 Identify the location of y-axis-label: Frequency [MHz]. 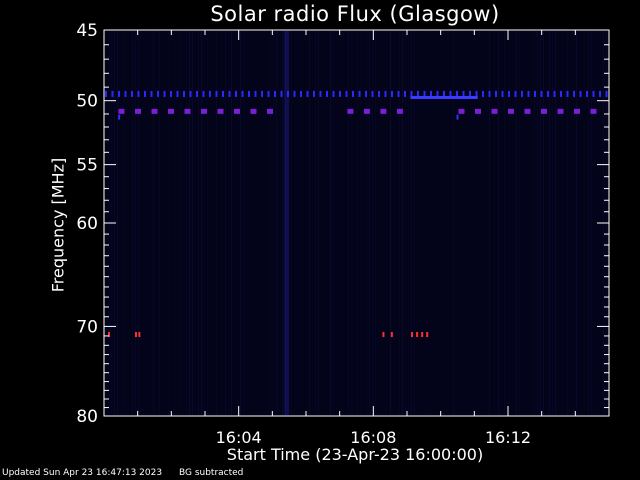
(58, 225).